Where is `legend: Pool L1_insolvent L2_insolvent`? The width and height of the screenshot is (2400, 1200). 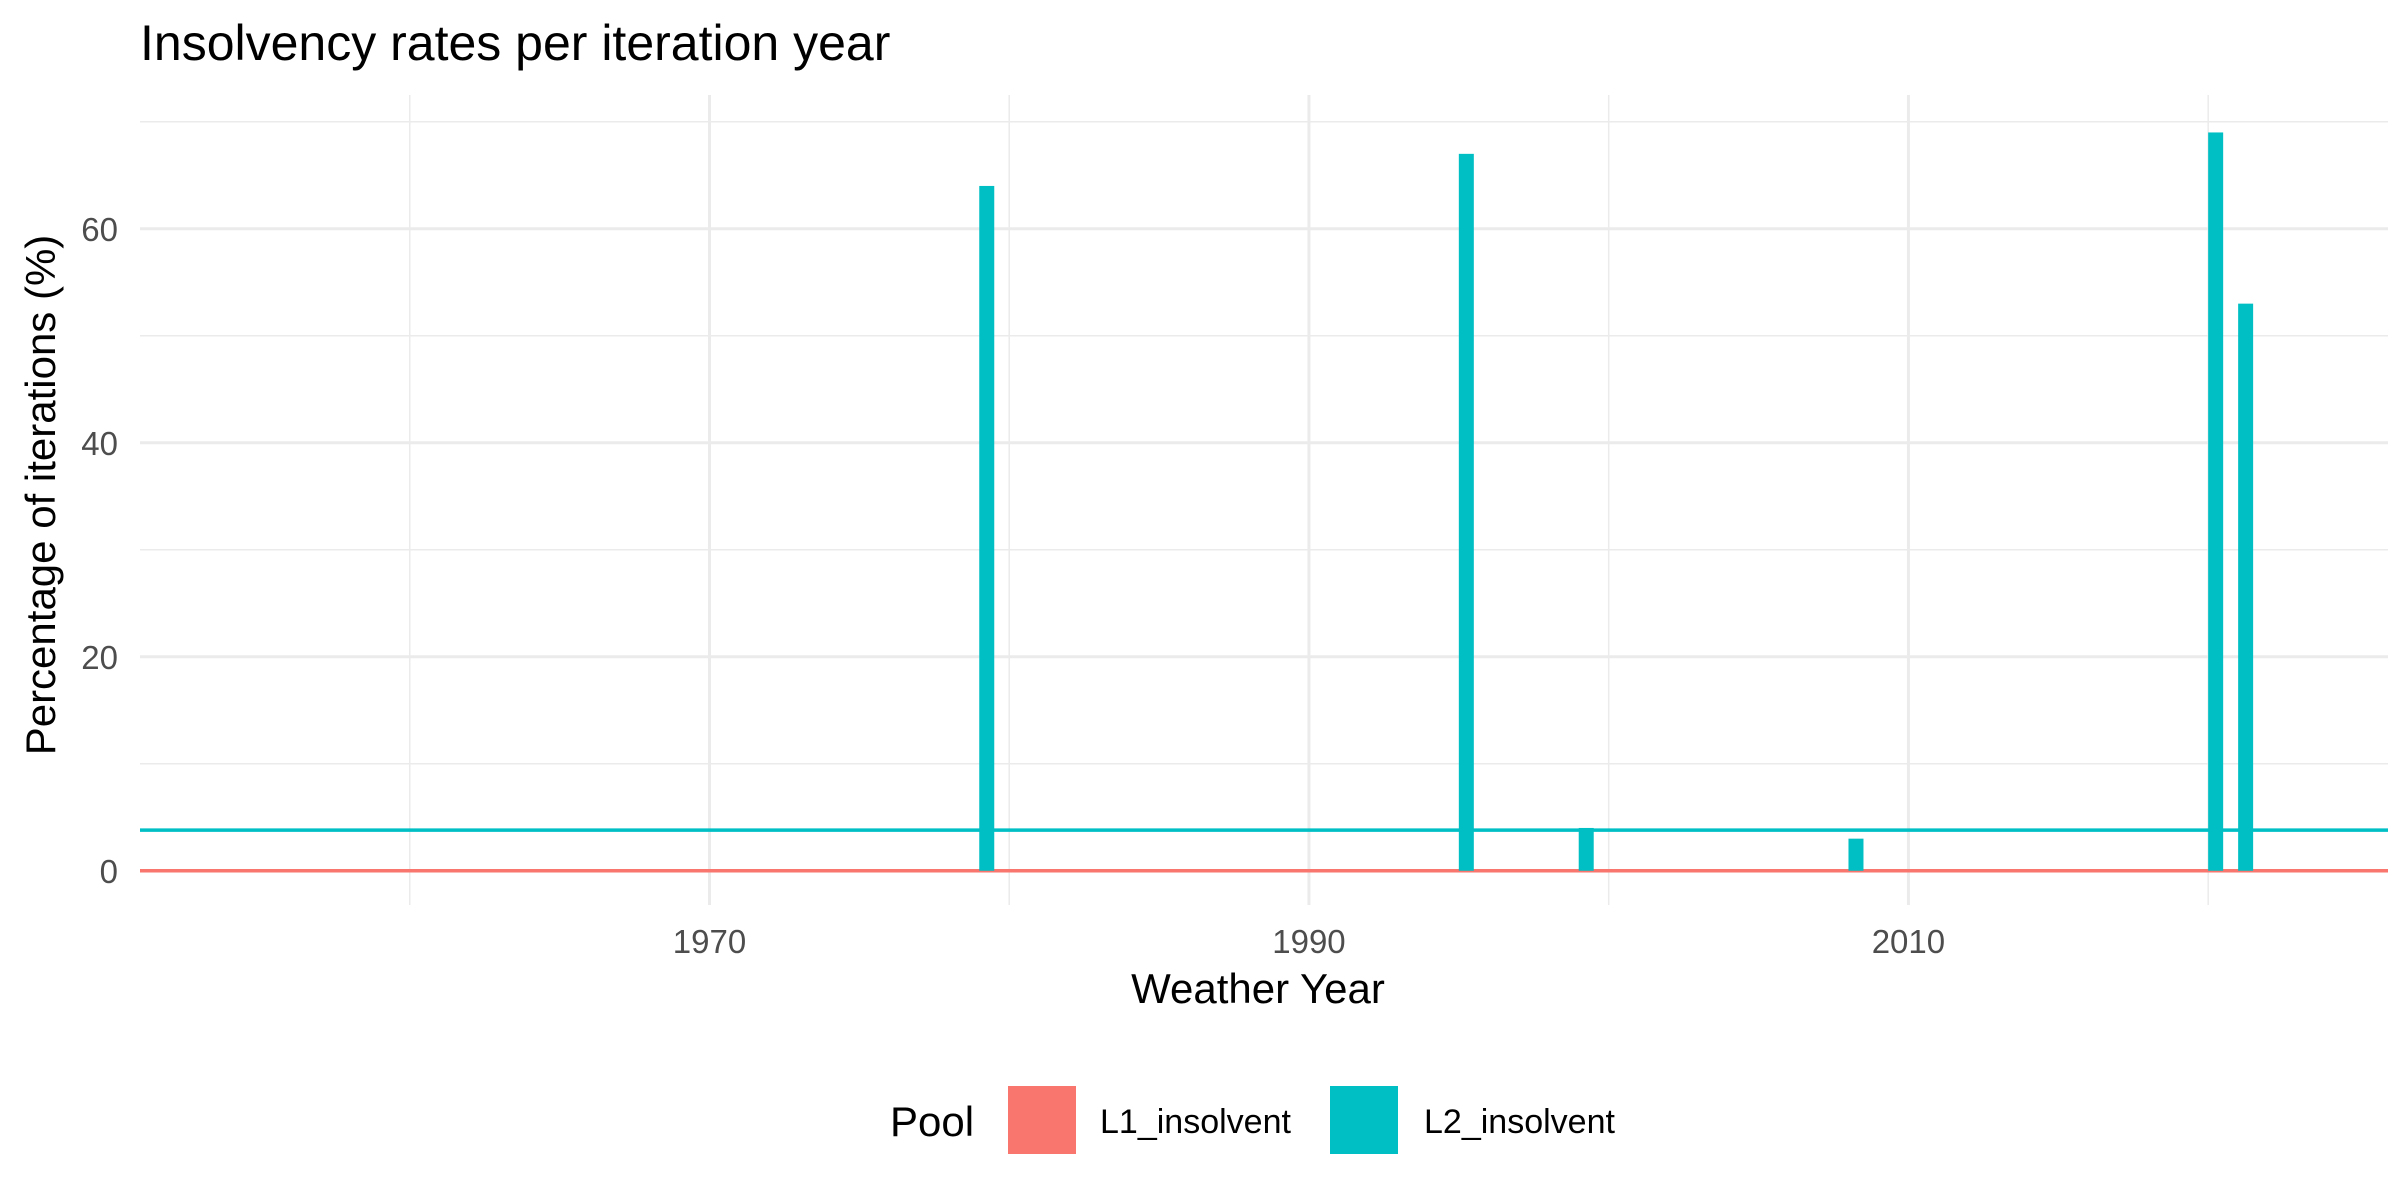
legend: Pool L1_insolvent L2_insolvent is located at coordinates (1252, 1120).